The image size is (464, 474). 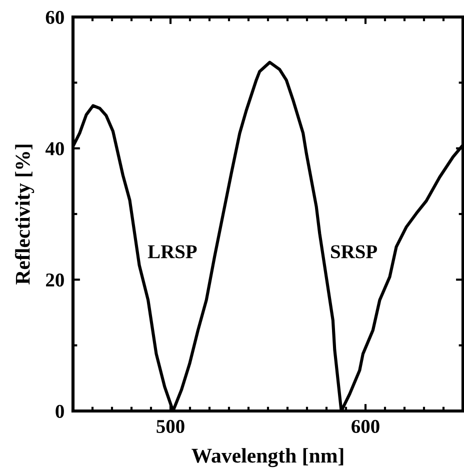 I want to click on y-tick-label: 0, so click(x=60, y=411).